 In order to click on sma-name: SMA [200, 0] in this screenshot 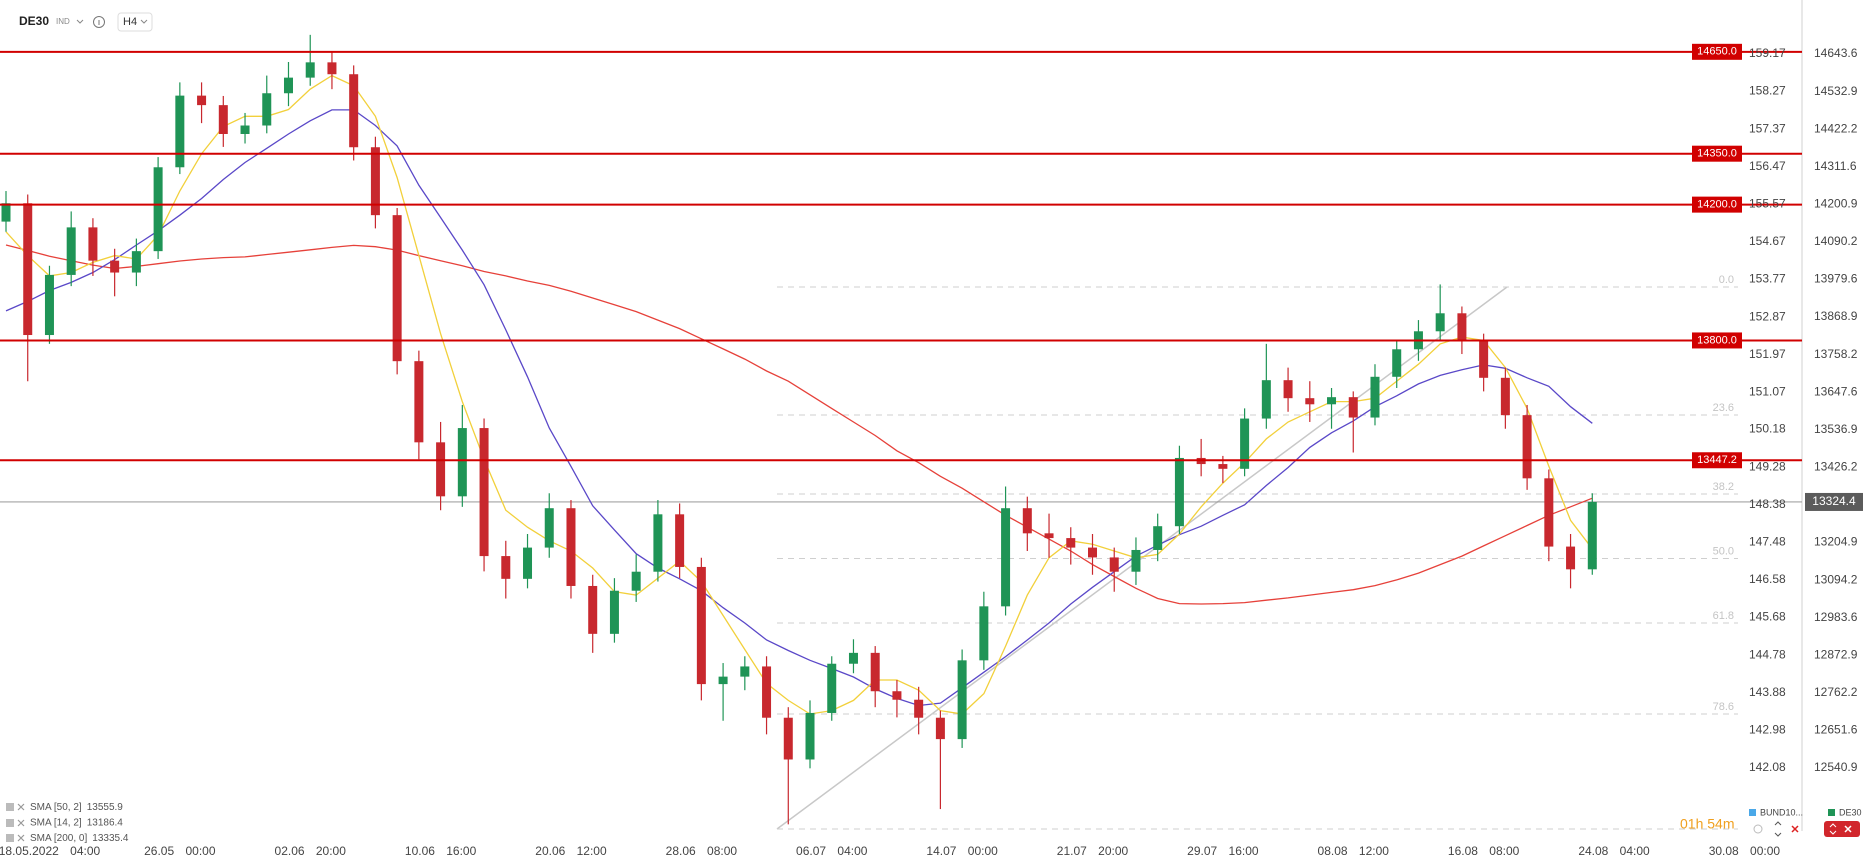, I will do `click(58, 838)`.